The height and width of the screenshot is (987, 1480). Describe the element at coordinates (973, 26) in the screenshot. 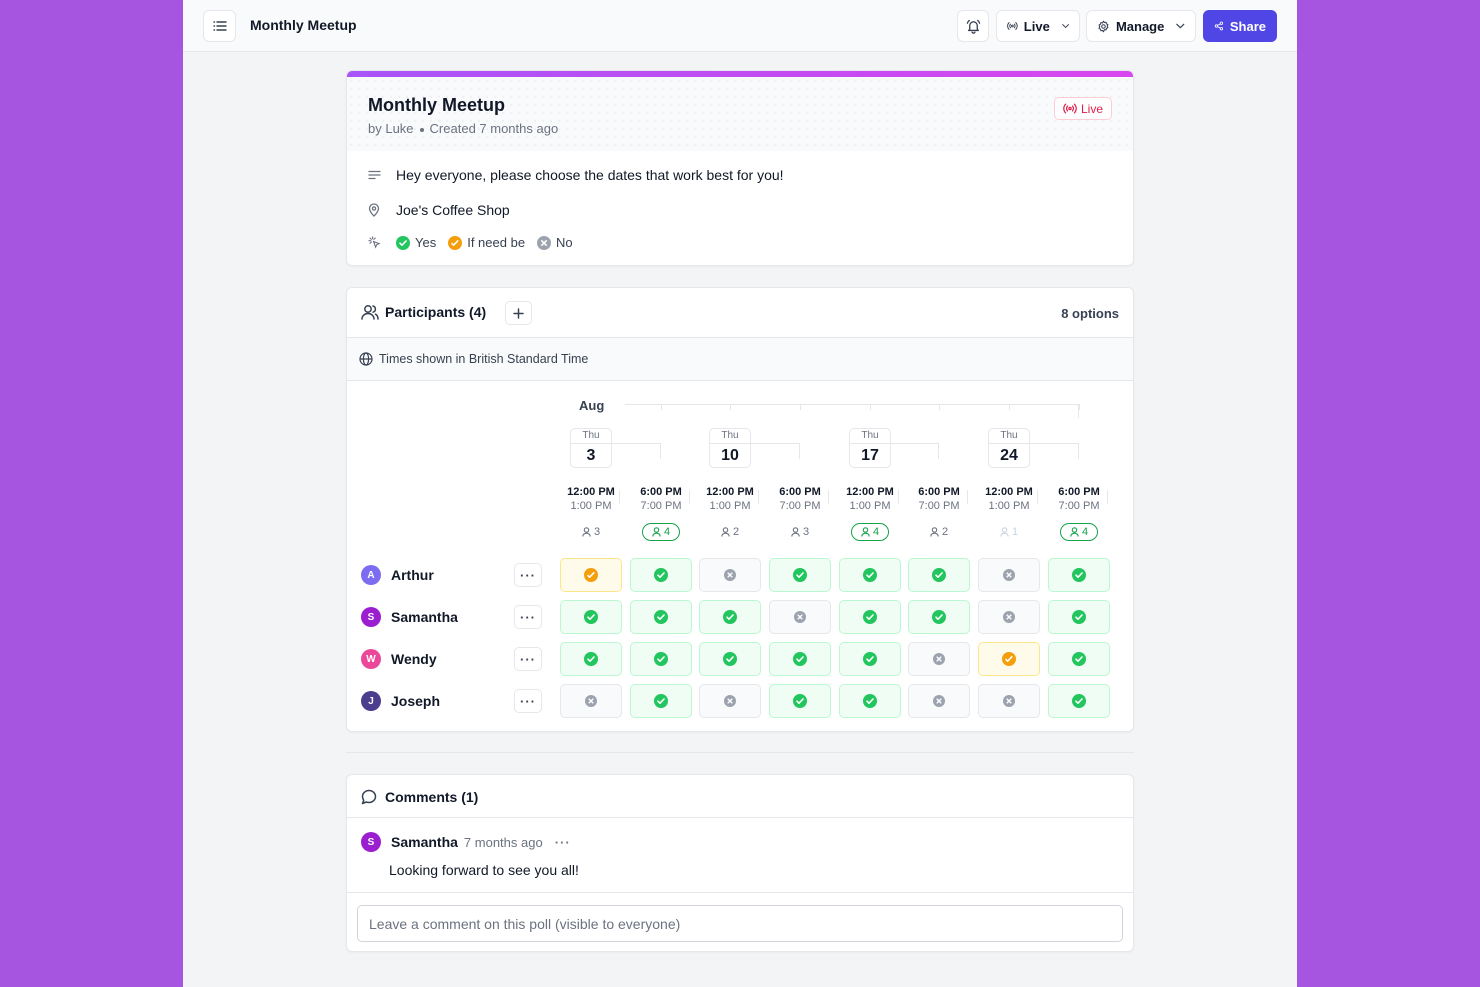

I see `notifications-button` at that location.